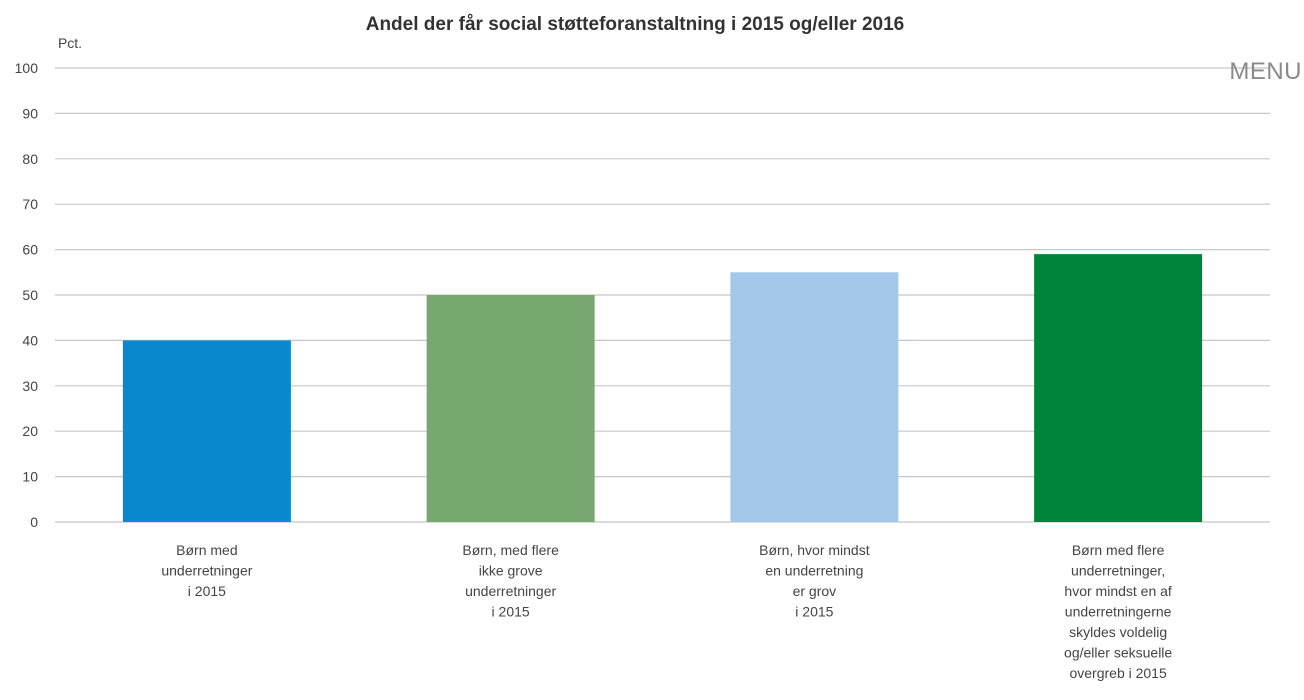 This screenshot has width=1304, height=700. Describe the element at coordinates (34, 522) in the screenshot. I see `y-tick-label: 0` at that location.